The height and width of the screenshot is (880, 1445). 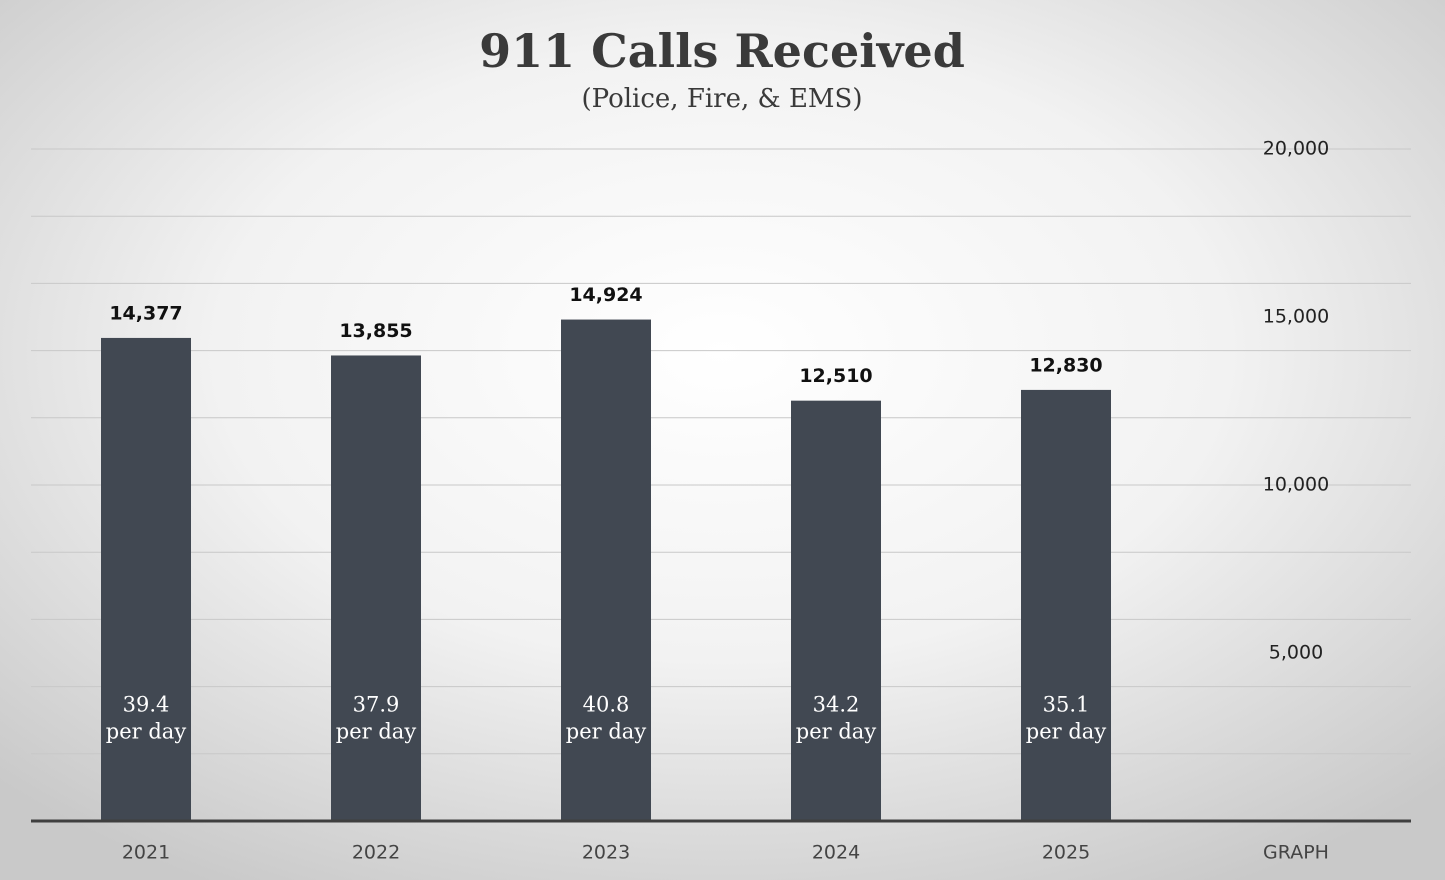 I want to click on x-tick-label: 2023, so click(x=606, y=853).